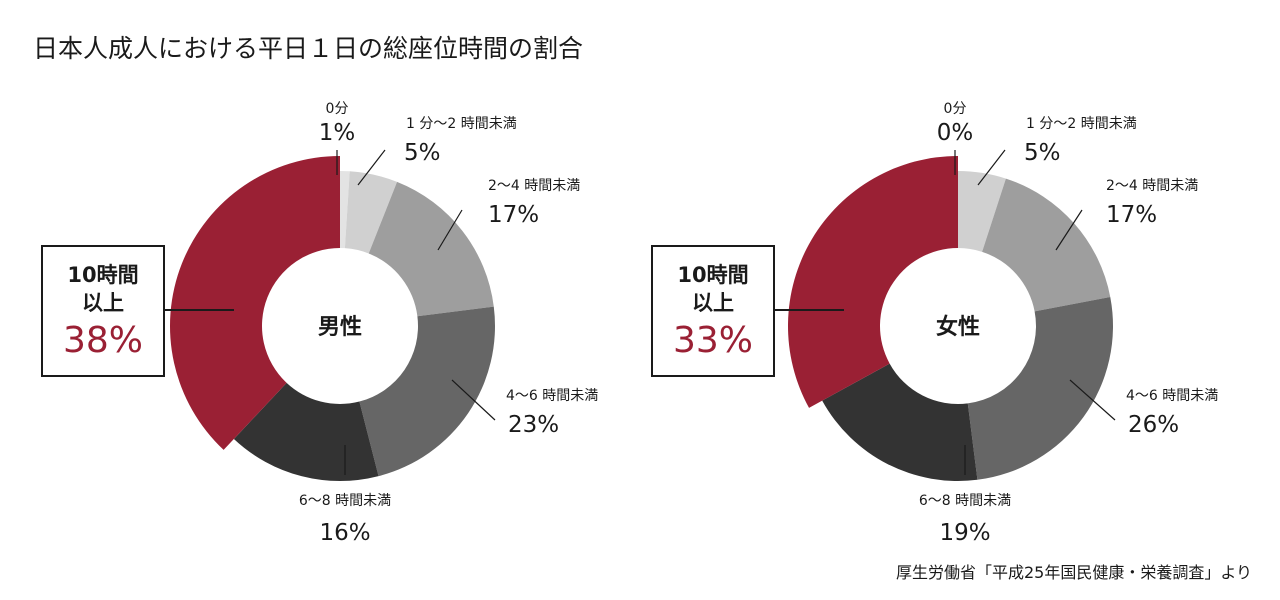  I want to click on chart-title: 日本人成人における平日１日の総座位時間の割合, so click(308, 48).